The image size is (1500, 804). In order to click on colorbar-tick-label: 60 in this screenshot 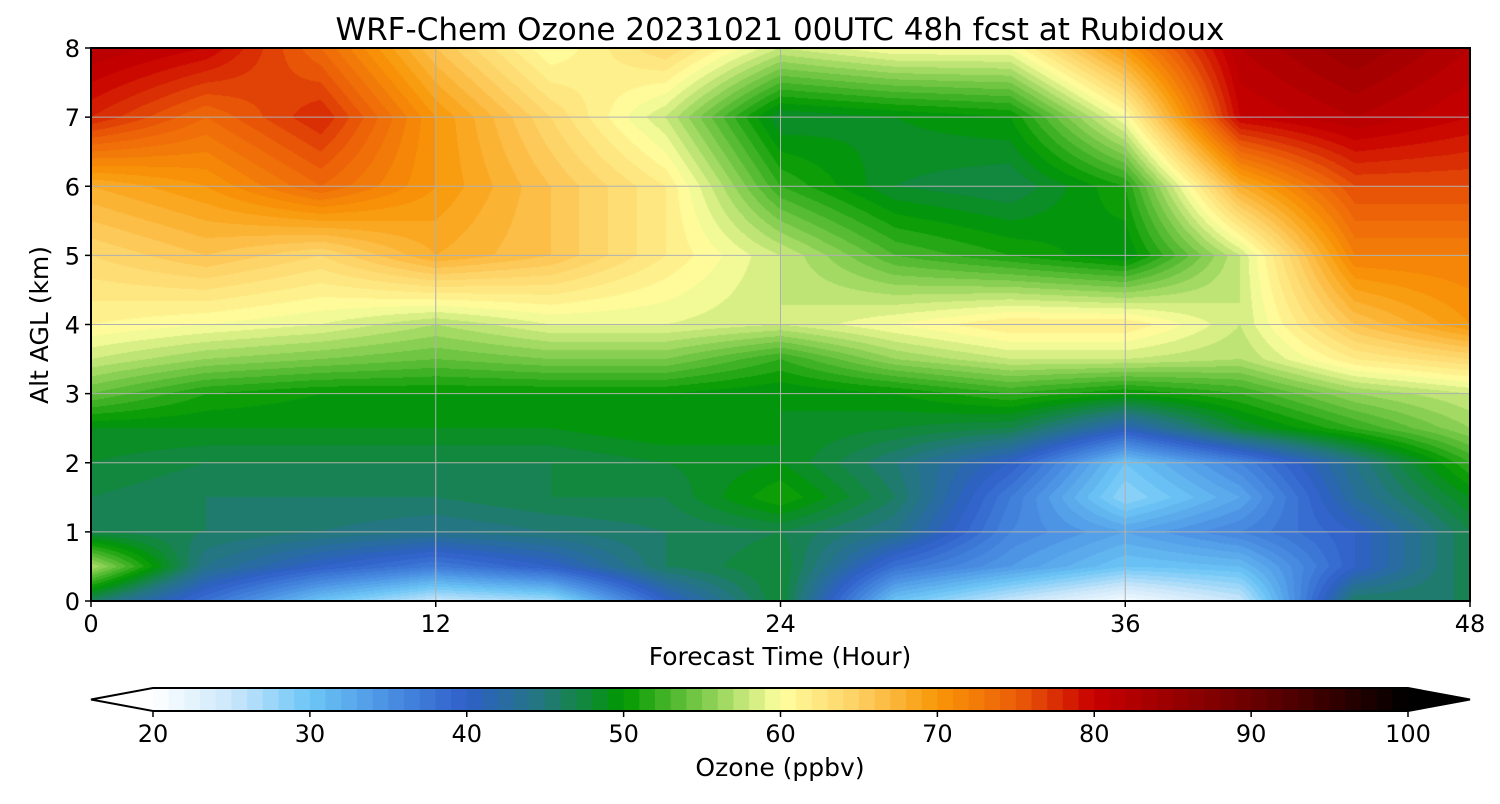, I will do `click(780, 734)`.